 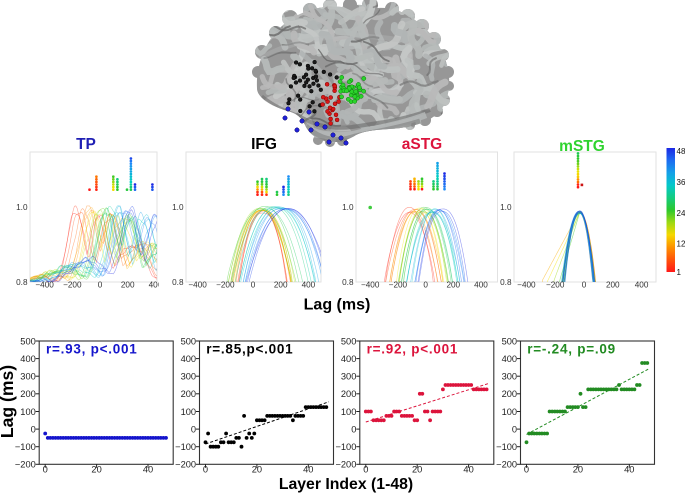 I want to click on svg-text: r=.85,p<.001, so click(x=249, y=349).